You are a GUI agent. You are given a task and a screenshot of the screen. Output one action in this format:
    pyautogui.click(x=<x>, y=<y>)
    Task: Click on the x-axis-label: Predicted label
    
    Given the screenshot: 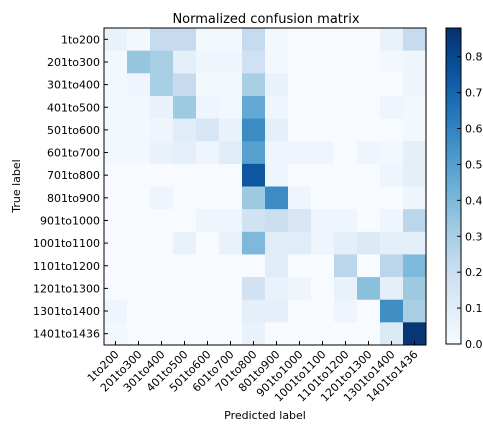 What is the action you would take?
    pyautogui.click(x=265, y=415)
    